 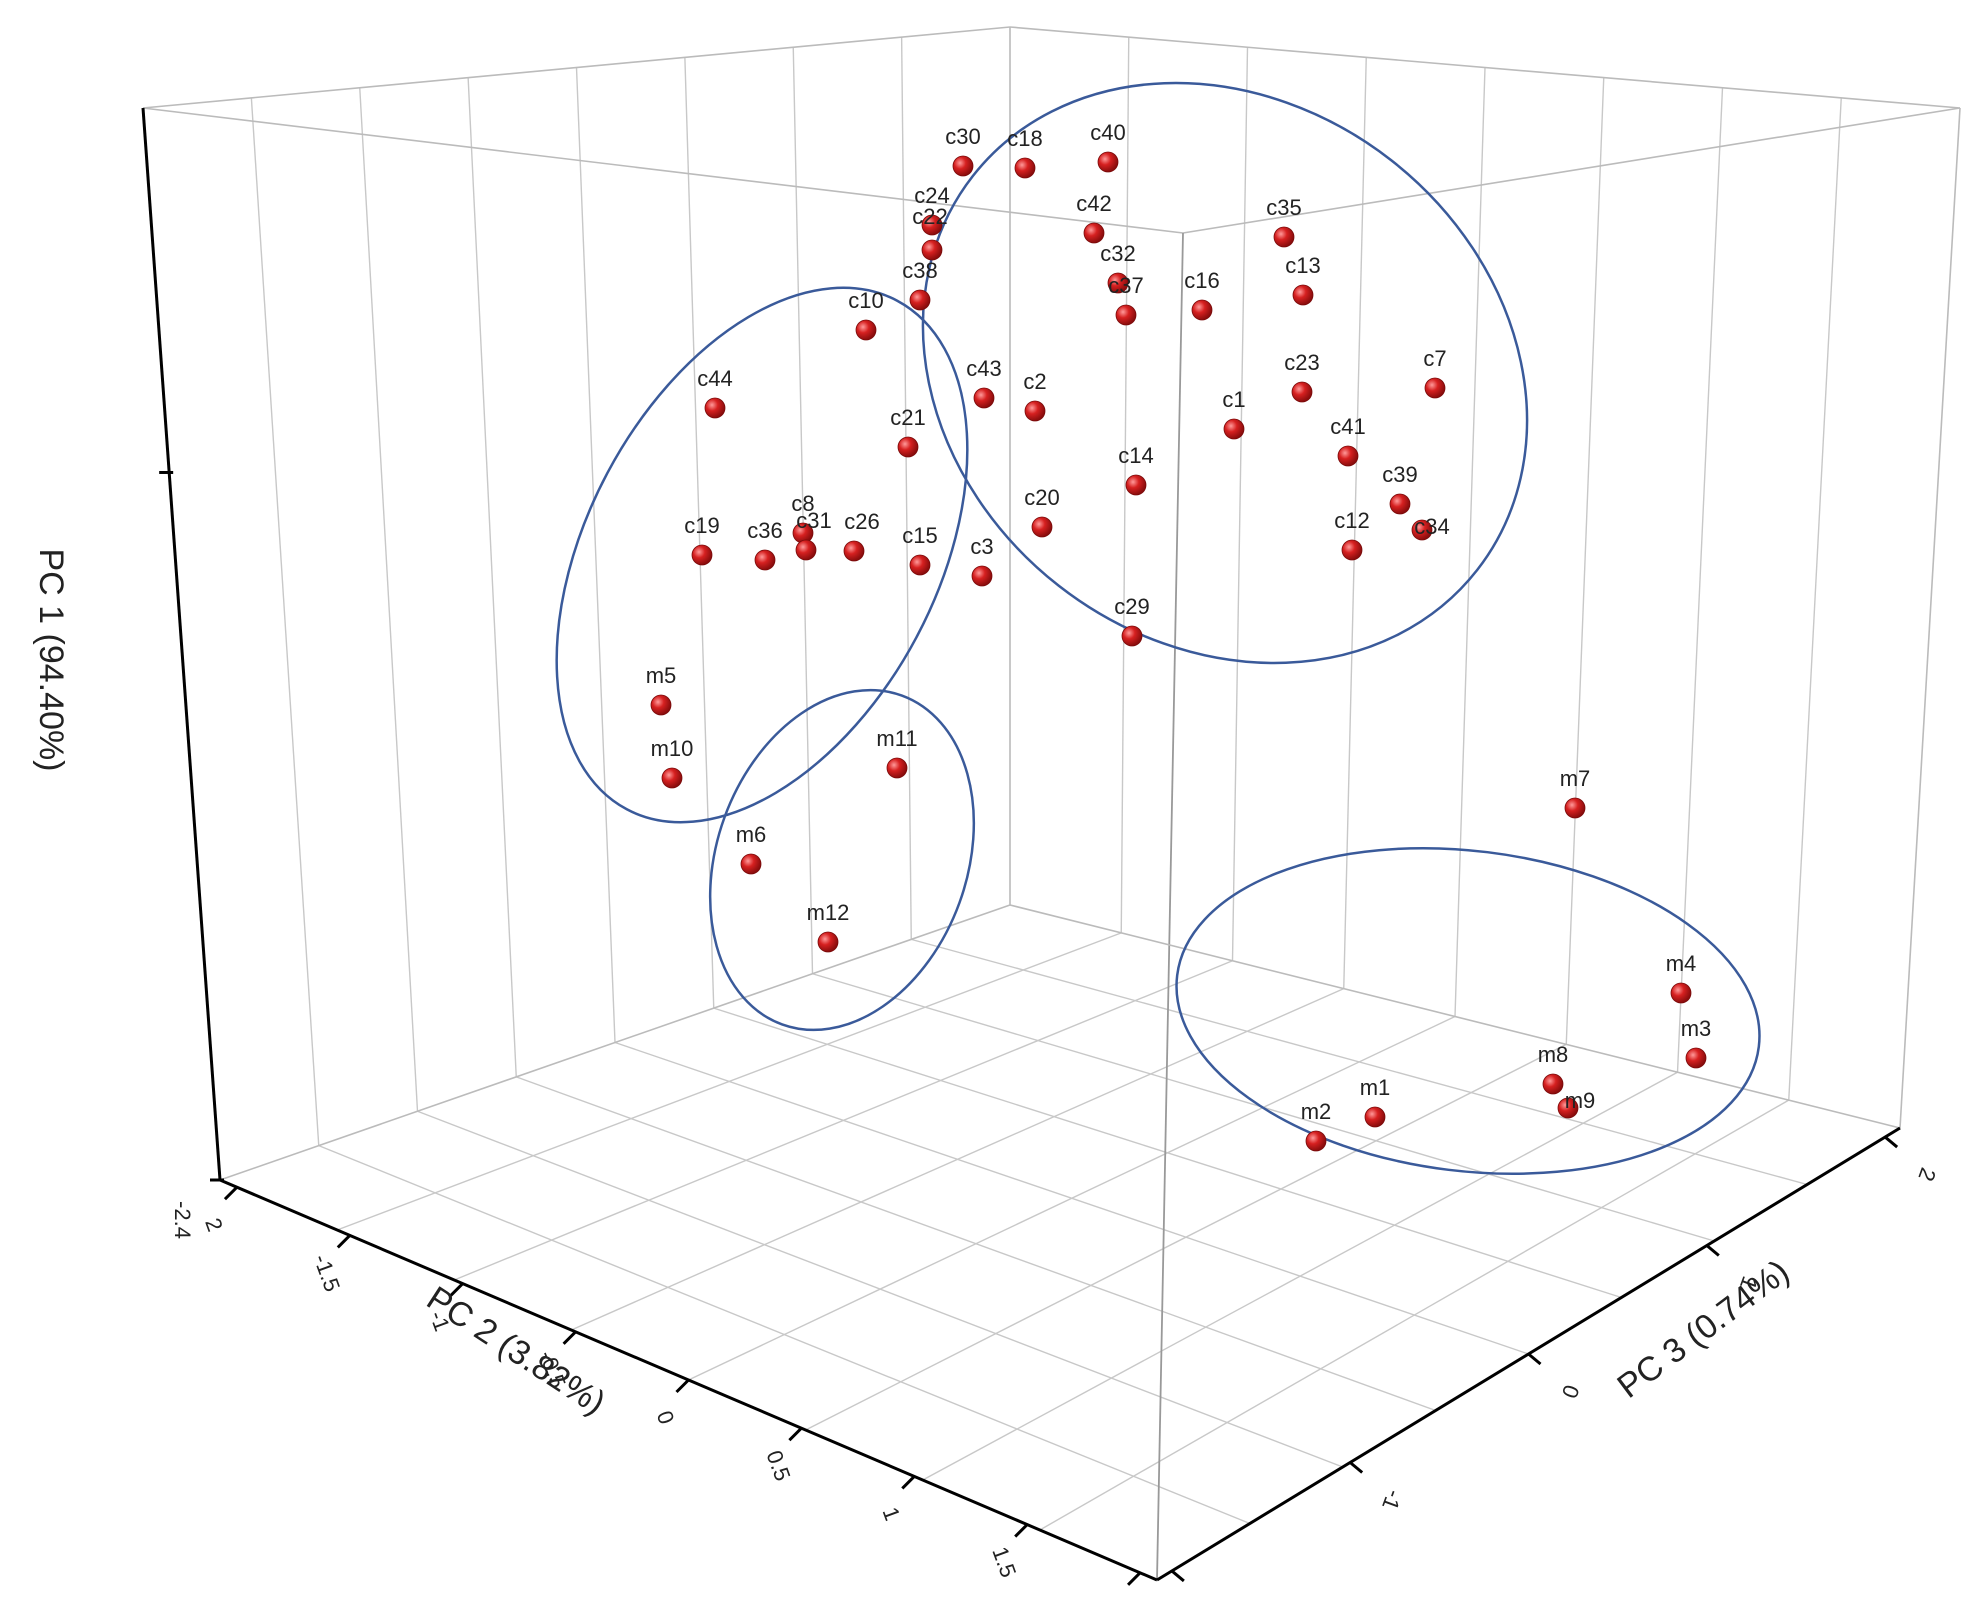 What do you see at coordinates (1352, 550) in the screenshot?
I see `data-point-c12` at bounding box center [1352, 550].